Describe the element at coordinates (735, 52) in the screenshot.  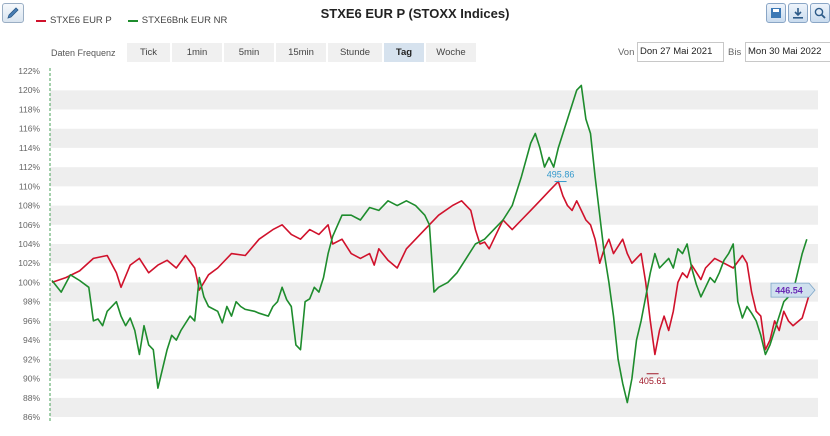
I see `to-label: Bis` at that location.